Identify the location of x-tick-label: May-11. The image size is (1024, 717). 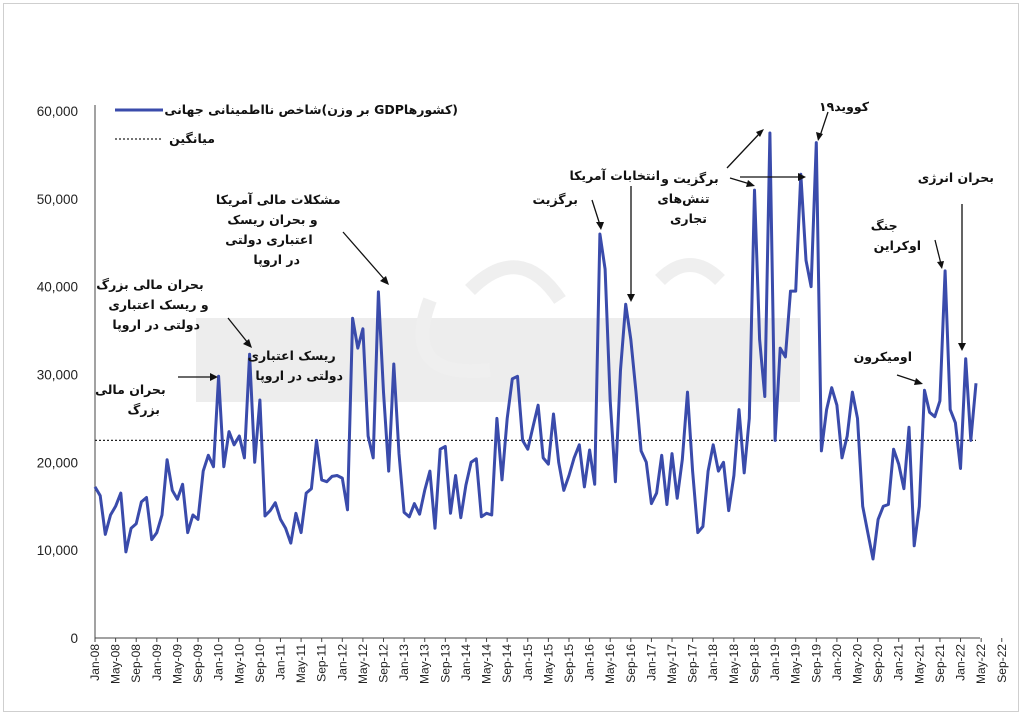
(301, 663).